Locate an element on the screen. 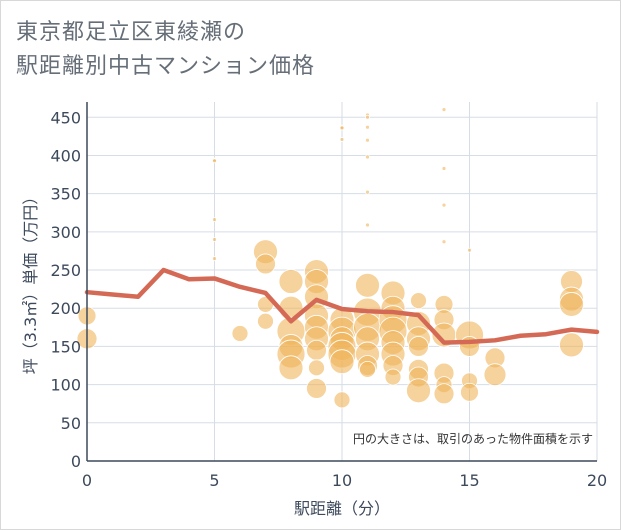  average-line-layer is located at coordinates (342, 306).